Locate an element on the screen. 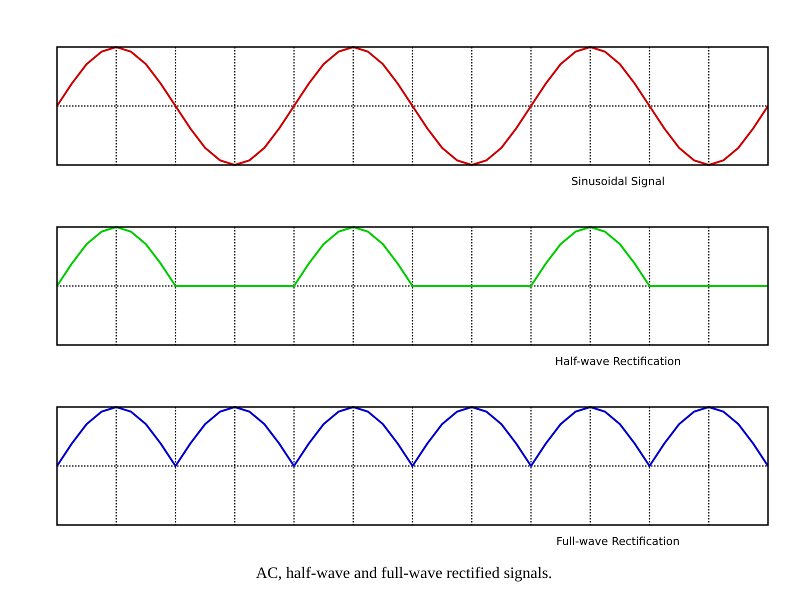 The image size is (808, 605). text: Sinusoidal Signal is located at coordinates (618, 181).